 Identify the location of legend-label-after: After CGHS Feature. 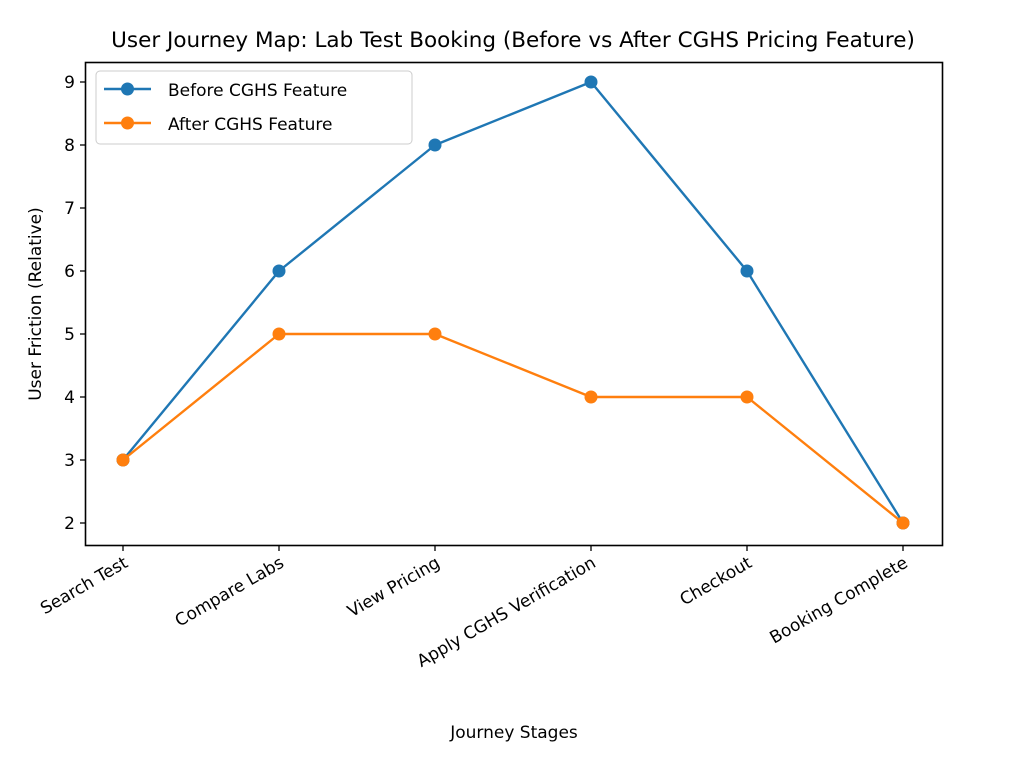
(250, 125).